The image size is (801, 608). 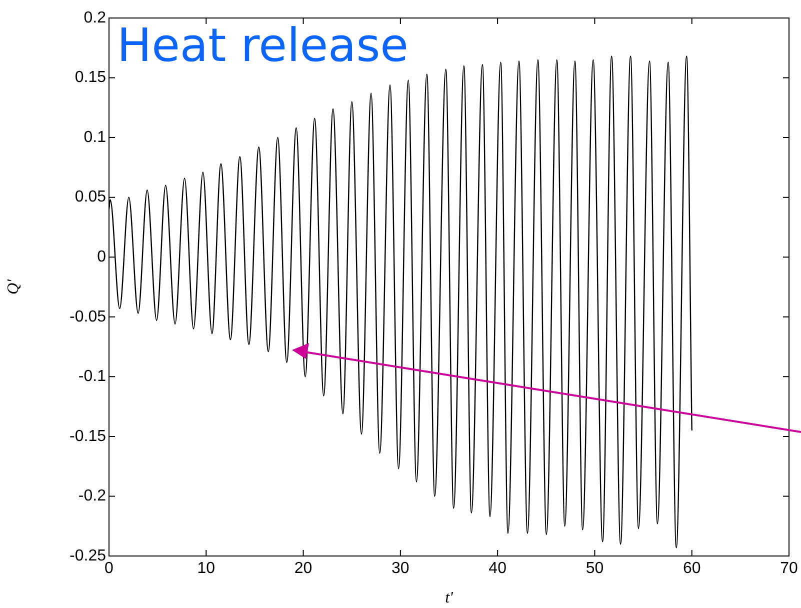 What do you see at coordinates (92, 496) in the screenshot?
I see `y-tick-label: -0.2` at bounding box center [92, 496].